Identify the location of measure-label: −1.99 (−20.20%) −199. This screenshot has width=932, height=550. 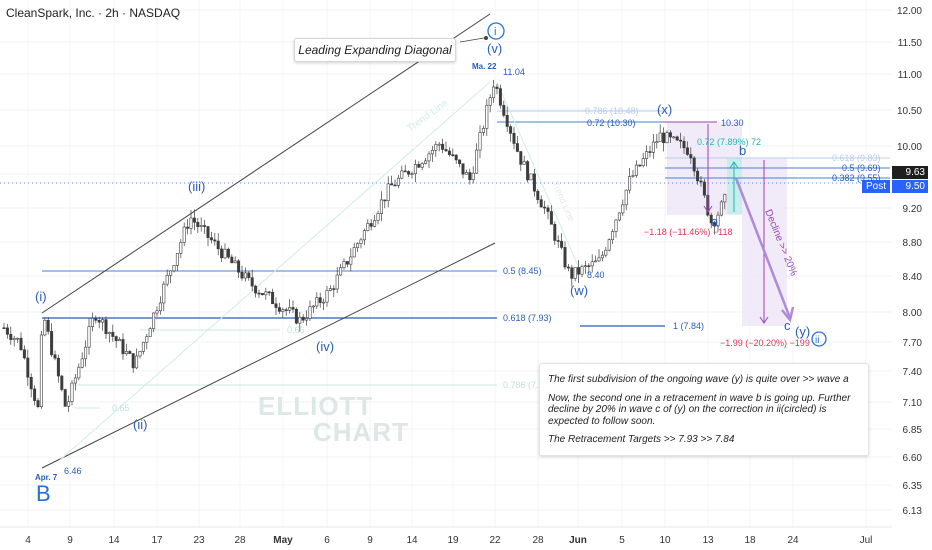
(765, 343).